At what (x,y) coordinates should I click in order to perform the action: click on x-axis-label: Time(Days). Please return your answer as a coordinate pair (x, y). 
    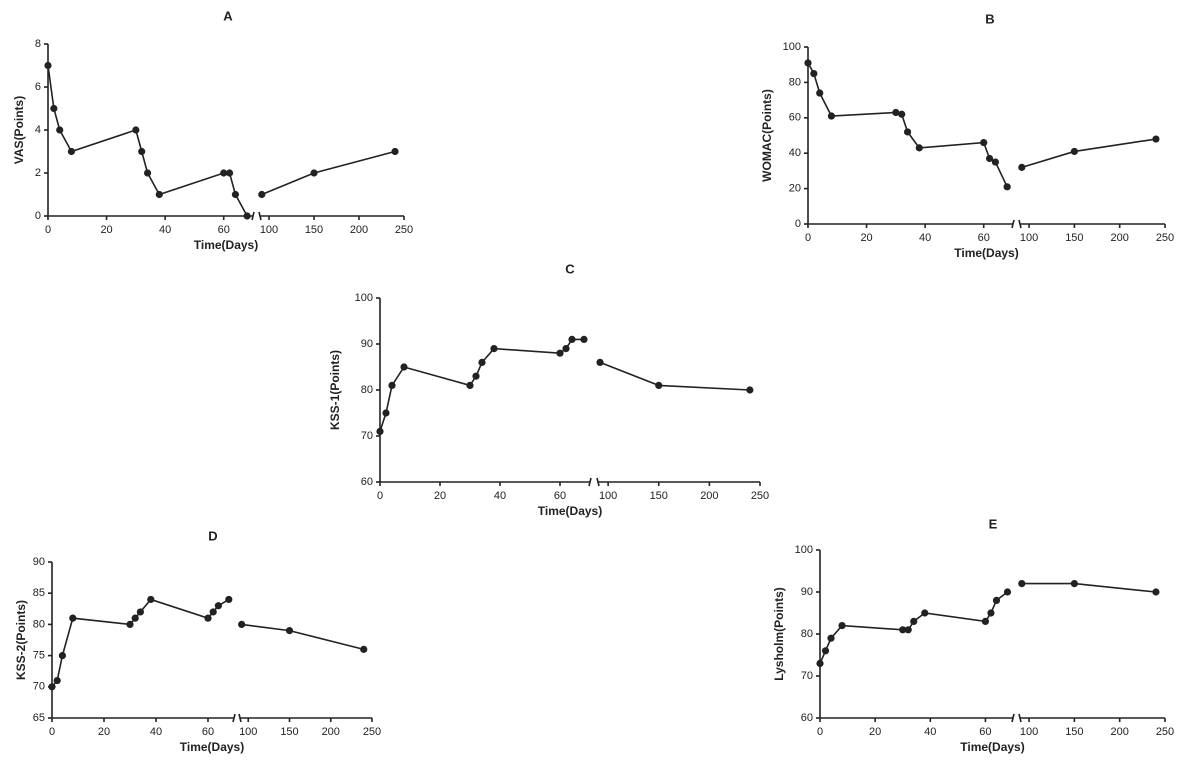
    Looking at the image, I should click on (992, 747).